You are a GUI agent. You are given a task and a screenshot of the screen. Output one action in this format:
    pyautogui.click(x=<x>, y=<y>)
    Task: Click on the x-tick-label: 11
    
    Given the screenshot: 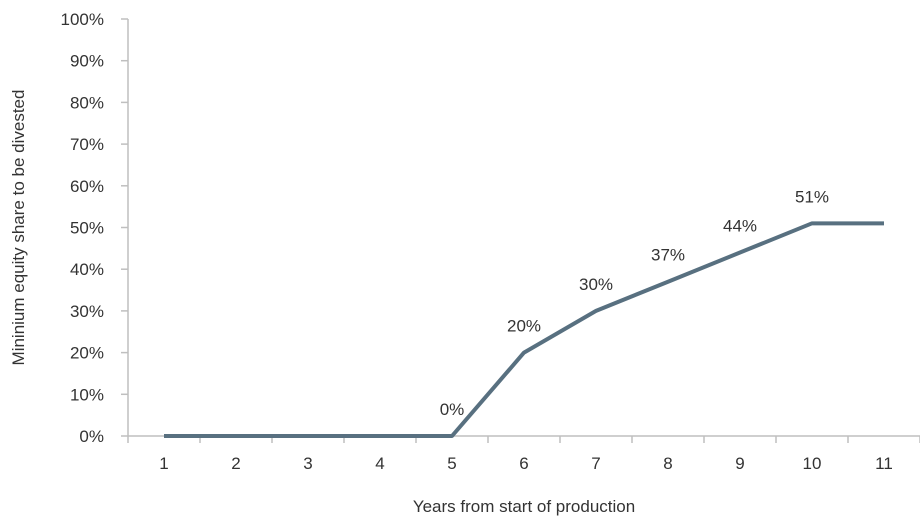 What is the action you would take?
    pyautogui.click(x=884, y=463)
    